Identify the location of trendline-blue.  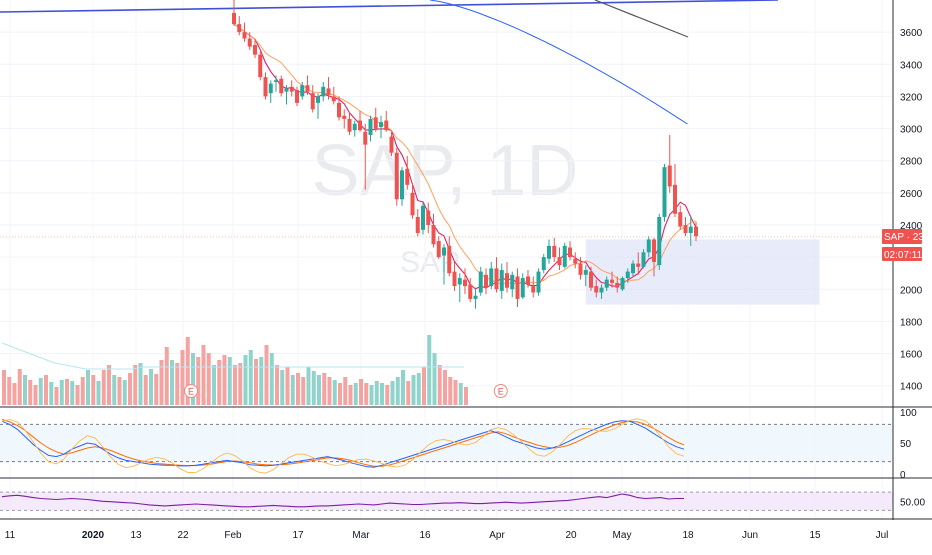
(389, 6).